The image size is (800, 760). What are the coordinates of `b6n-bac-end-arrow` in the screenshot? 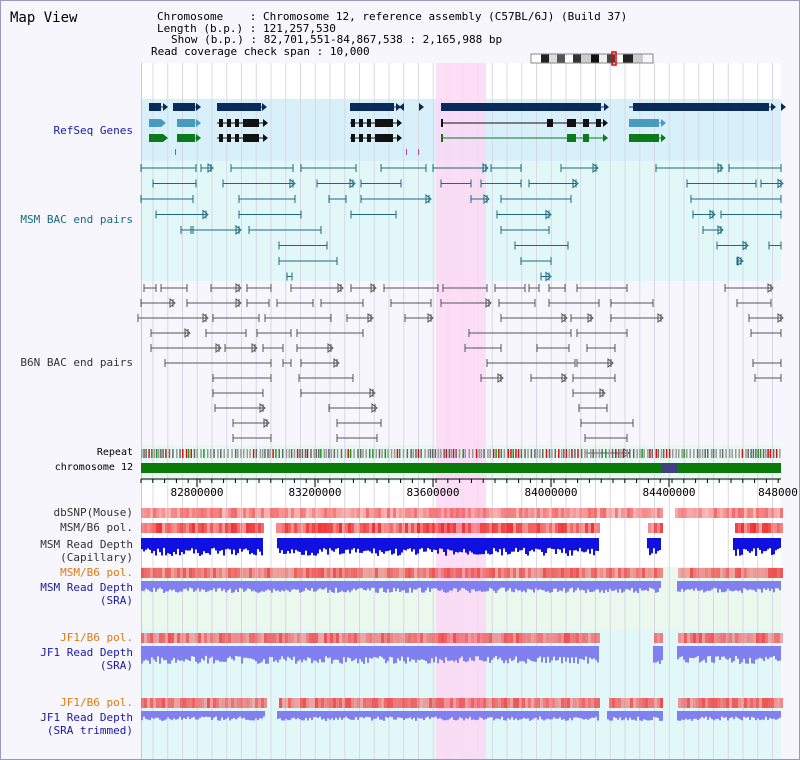 It's located at (262, 408).